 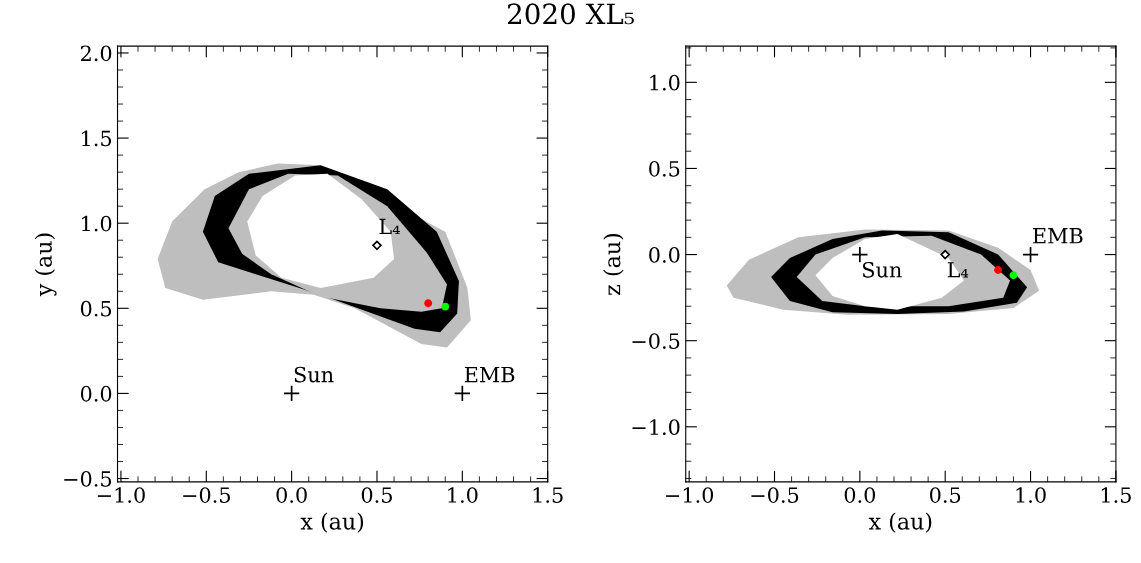 What do you see at coordinates (656, 427) in the screenshot?
I see `y-tick-label: −1.0` at bounding box center [656, 427].